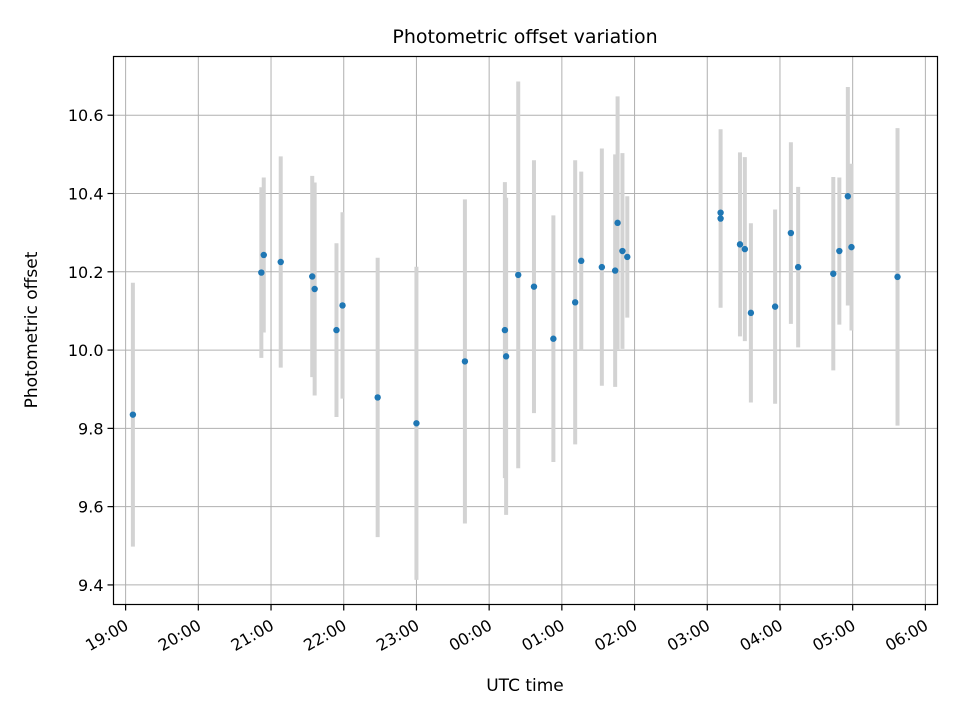 The image size is (960, 720). What do you see at coordinates (86, 194) in the screenshot?
I see `y-tick-label: 10.4` at bounding box center [86, 194].